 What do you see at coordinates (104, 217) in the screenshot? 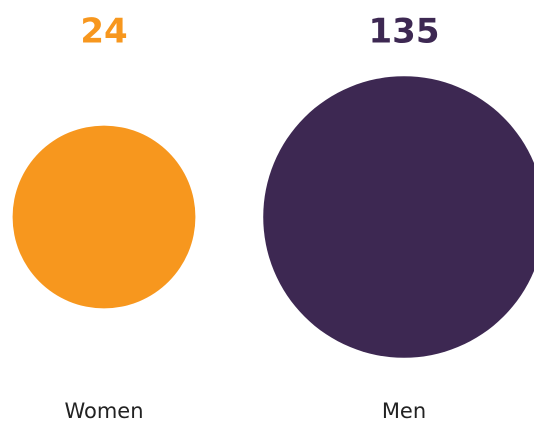
I see `bubble` at bounding box center [104, 217].